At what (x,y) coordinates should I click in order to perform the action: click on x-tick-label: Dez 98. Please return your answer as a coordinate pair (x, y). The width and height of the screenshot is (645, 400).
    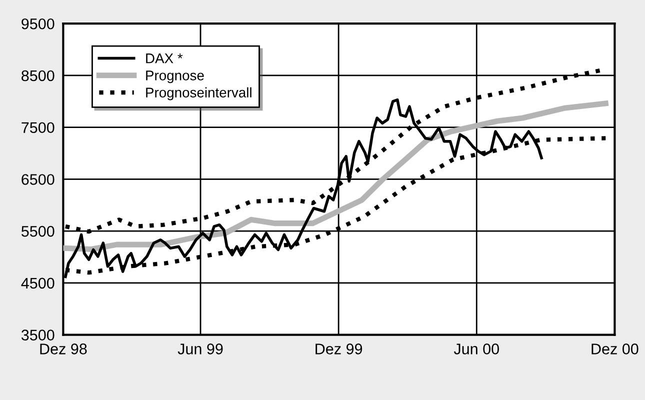
    Looking at the image, I should click on (63, 349).